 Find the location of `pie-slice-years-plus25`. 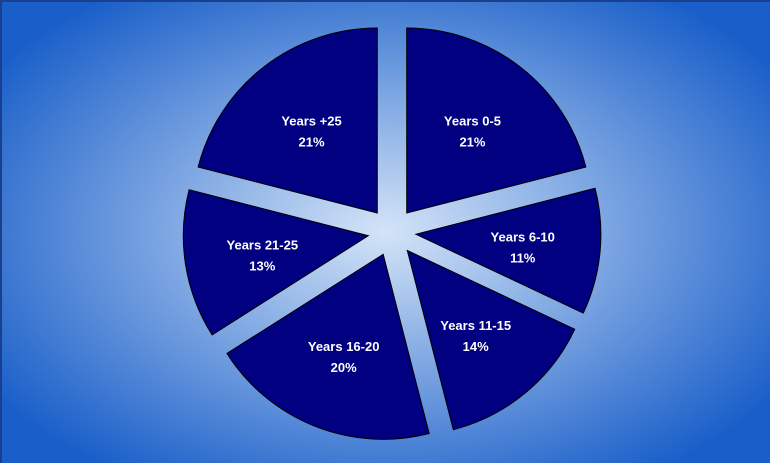

pie-slice-years-plus25 is located at coordinates (287, 120).